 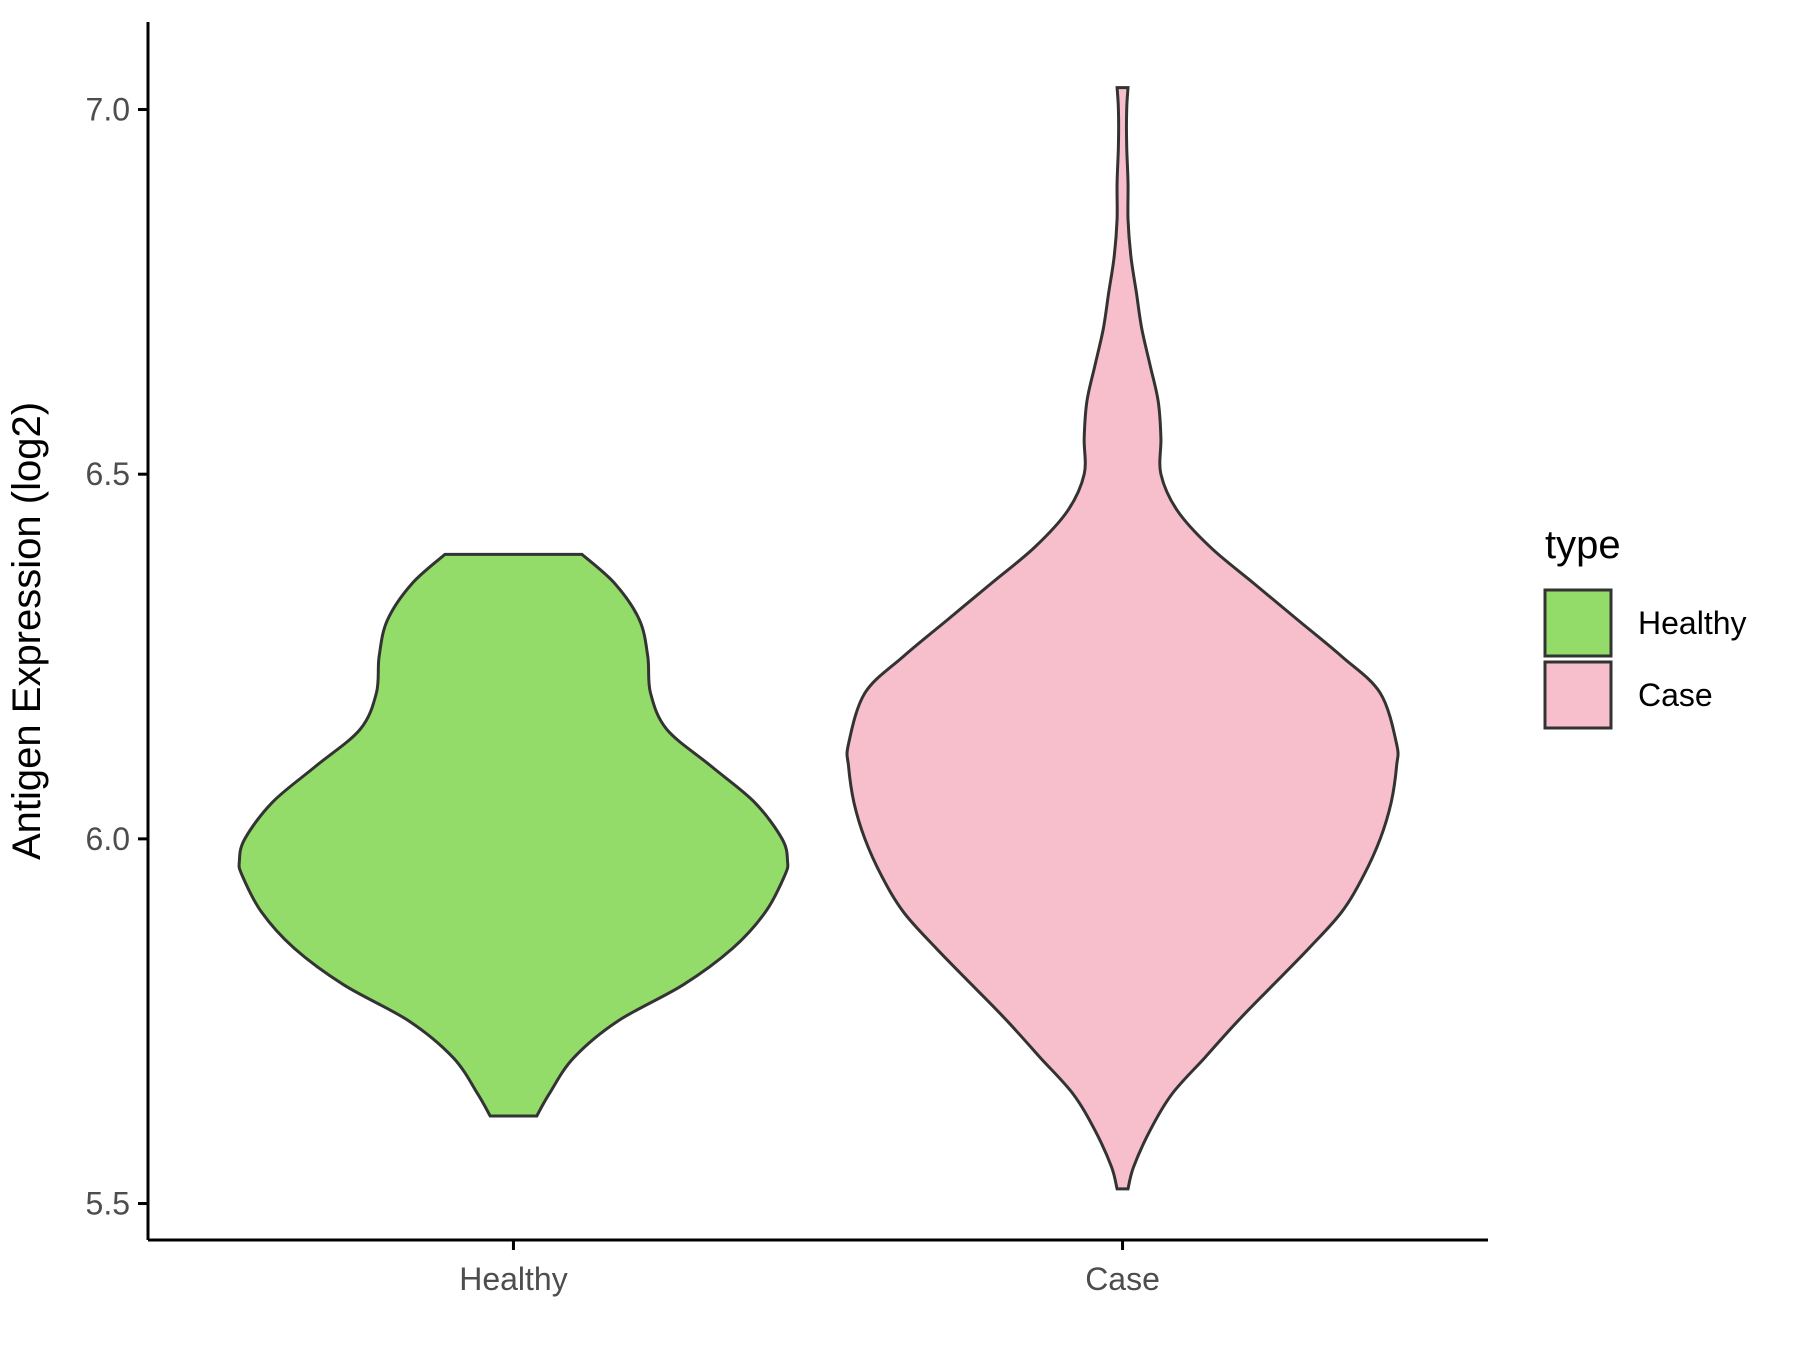 What do you see at coordinates (108, 839) in the screenshot?
I see `y-tick-label: 6.0` at bounding box center [108, 839].